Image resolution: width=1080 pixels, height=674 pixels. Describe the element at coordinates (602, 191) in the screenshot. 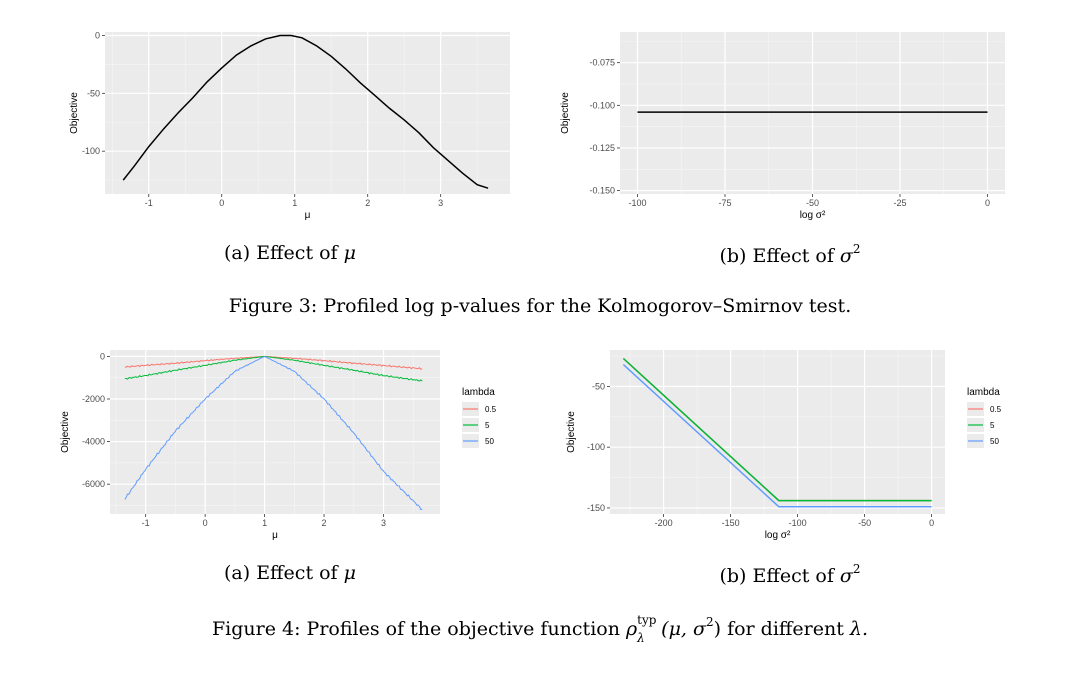

I see `y-tick-label: -0.150` at that location.